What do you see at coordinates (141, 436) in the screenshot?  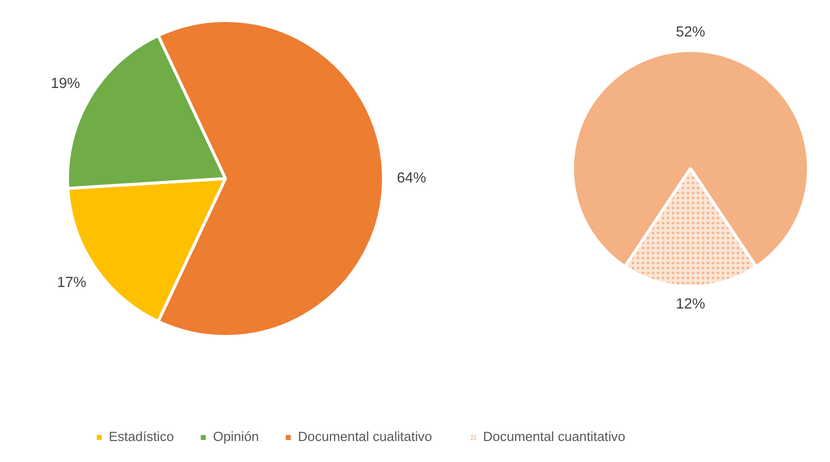 I see `legend-label: Estadístico` at bounding box center [141, 436].